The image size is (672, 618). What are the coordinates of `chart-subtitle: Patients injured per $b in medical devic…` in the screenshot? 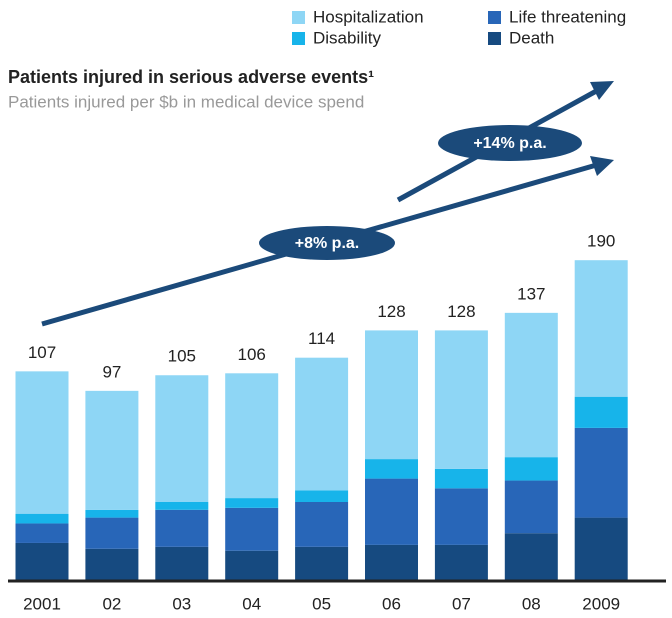 It's located at (186, 101).